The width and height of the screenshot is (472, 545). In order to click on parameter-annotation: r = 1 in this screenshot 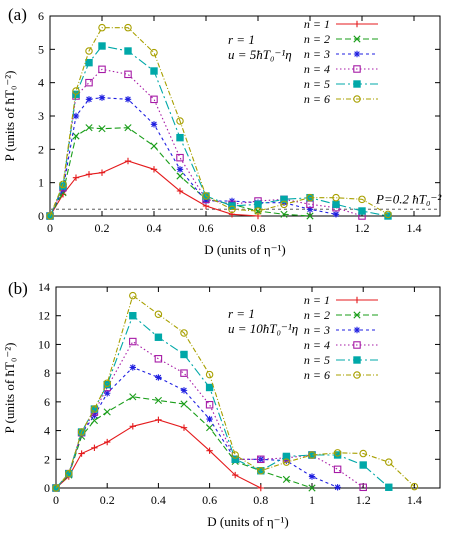, I will do `click(241, 313)`.